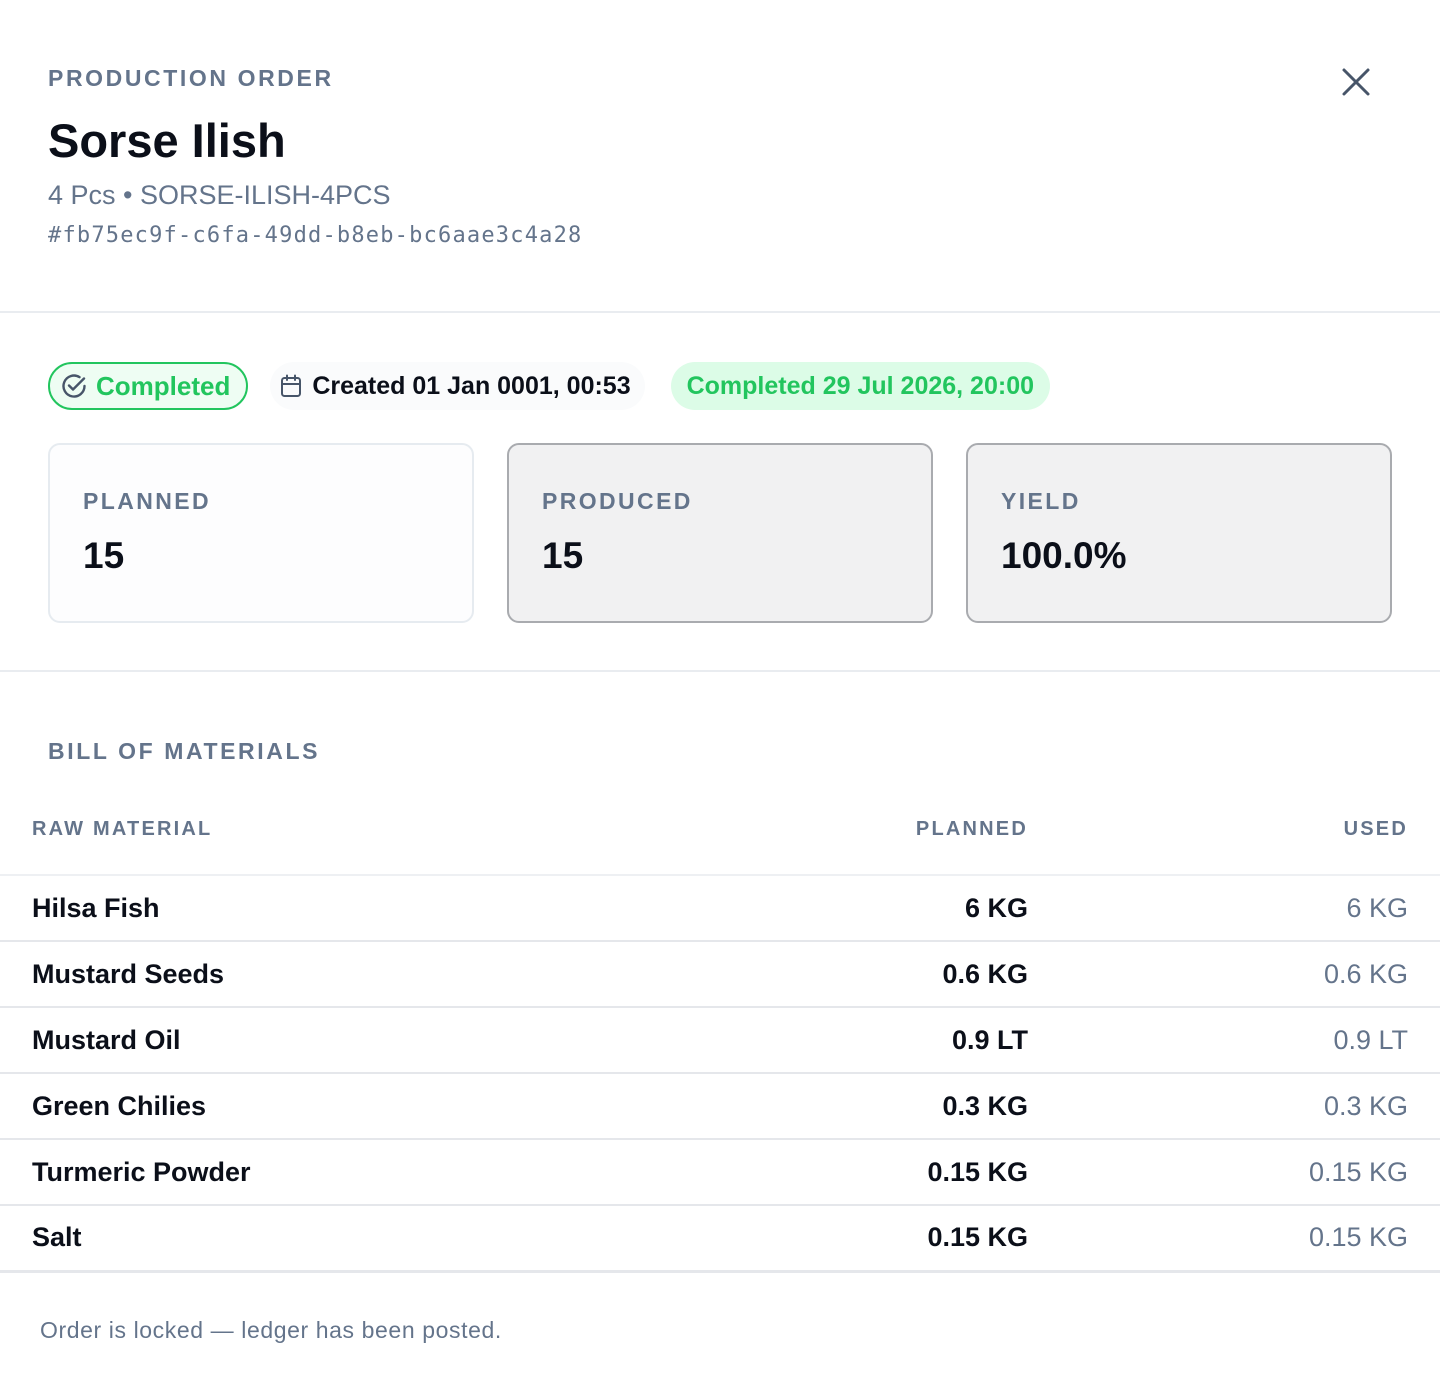 The image size is (1440, 1392). Describe the element at coordinates (219, 195) in the screenshot. I see `product-subtitle: 4 Pcs • SORSE-ILISH-4PCS` at that location.